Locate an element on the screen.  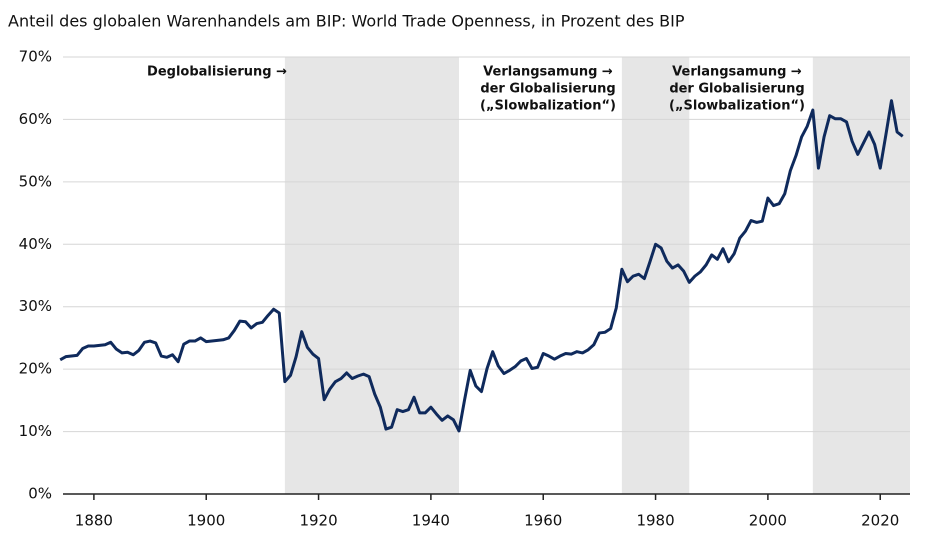
annotation: Deglobalisierung → is located at coordinates (217, 72).